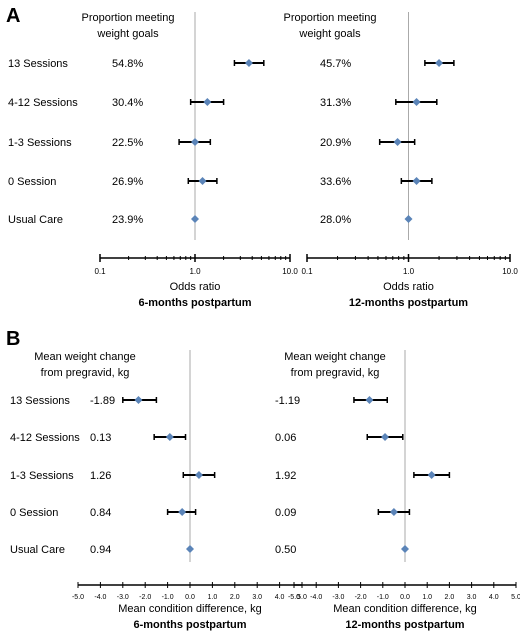 This screenshot has width=520, height=633. I want to click on chart-3-row-label: 4-12 Sessions, so click(45, 438).